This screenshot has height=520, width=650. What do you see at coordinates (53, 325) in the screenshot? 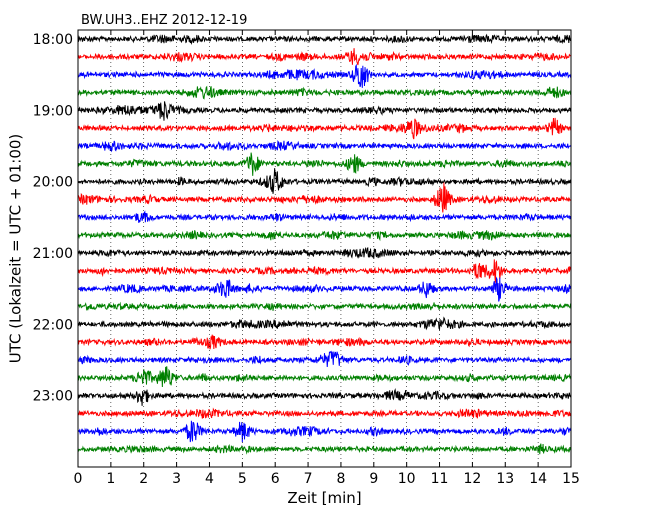
I see `y-tick-label-2200: 22:00` at bounding box center [53, 325].